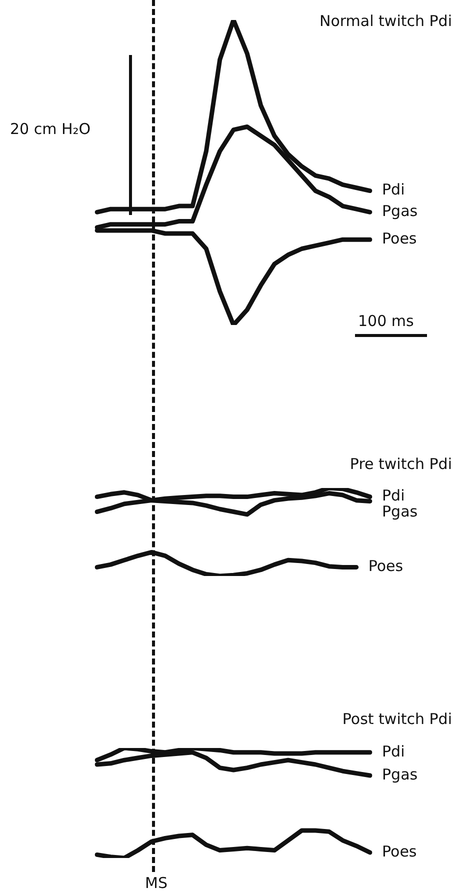 The height and width of the screenshot is (892, 459). Describe the element at coordinates (386, 21) in the screenshot. I see `chart-title: Normal twitch Pdi` at that location.